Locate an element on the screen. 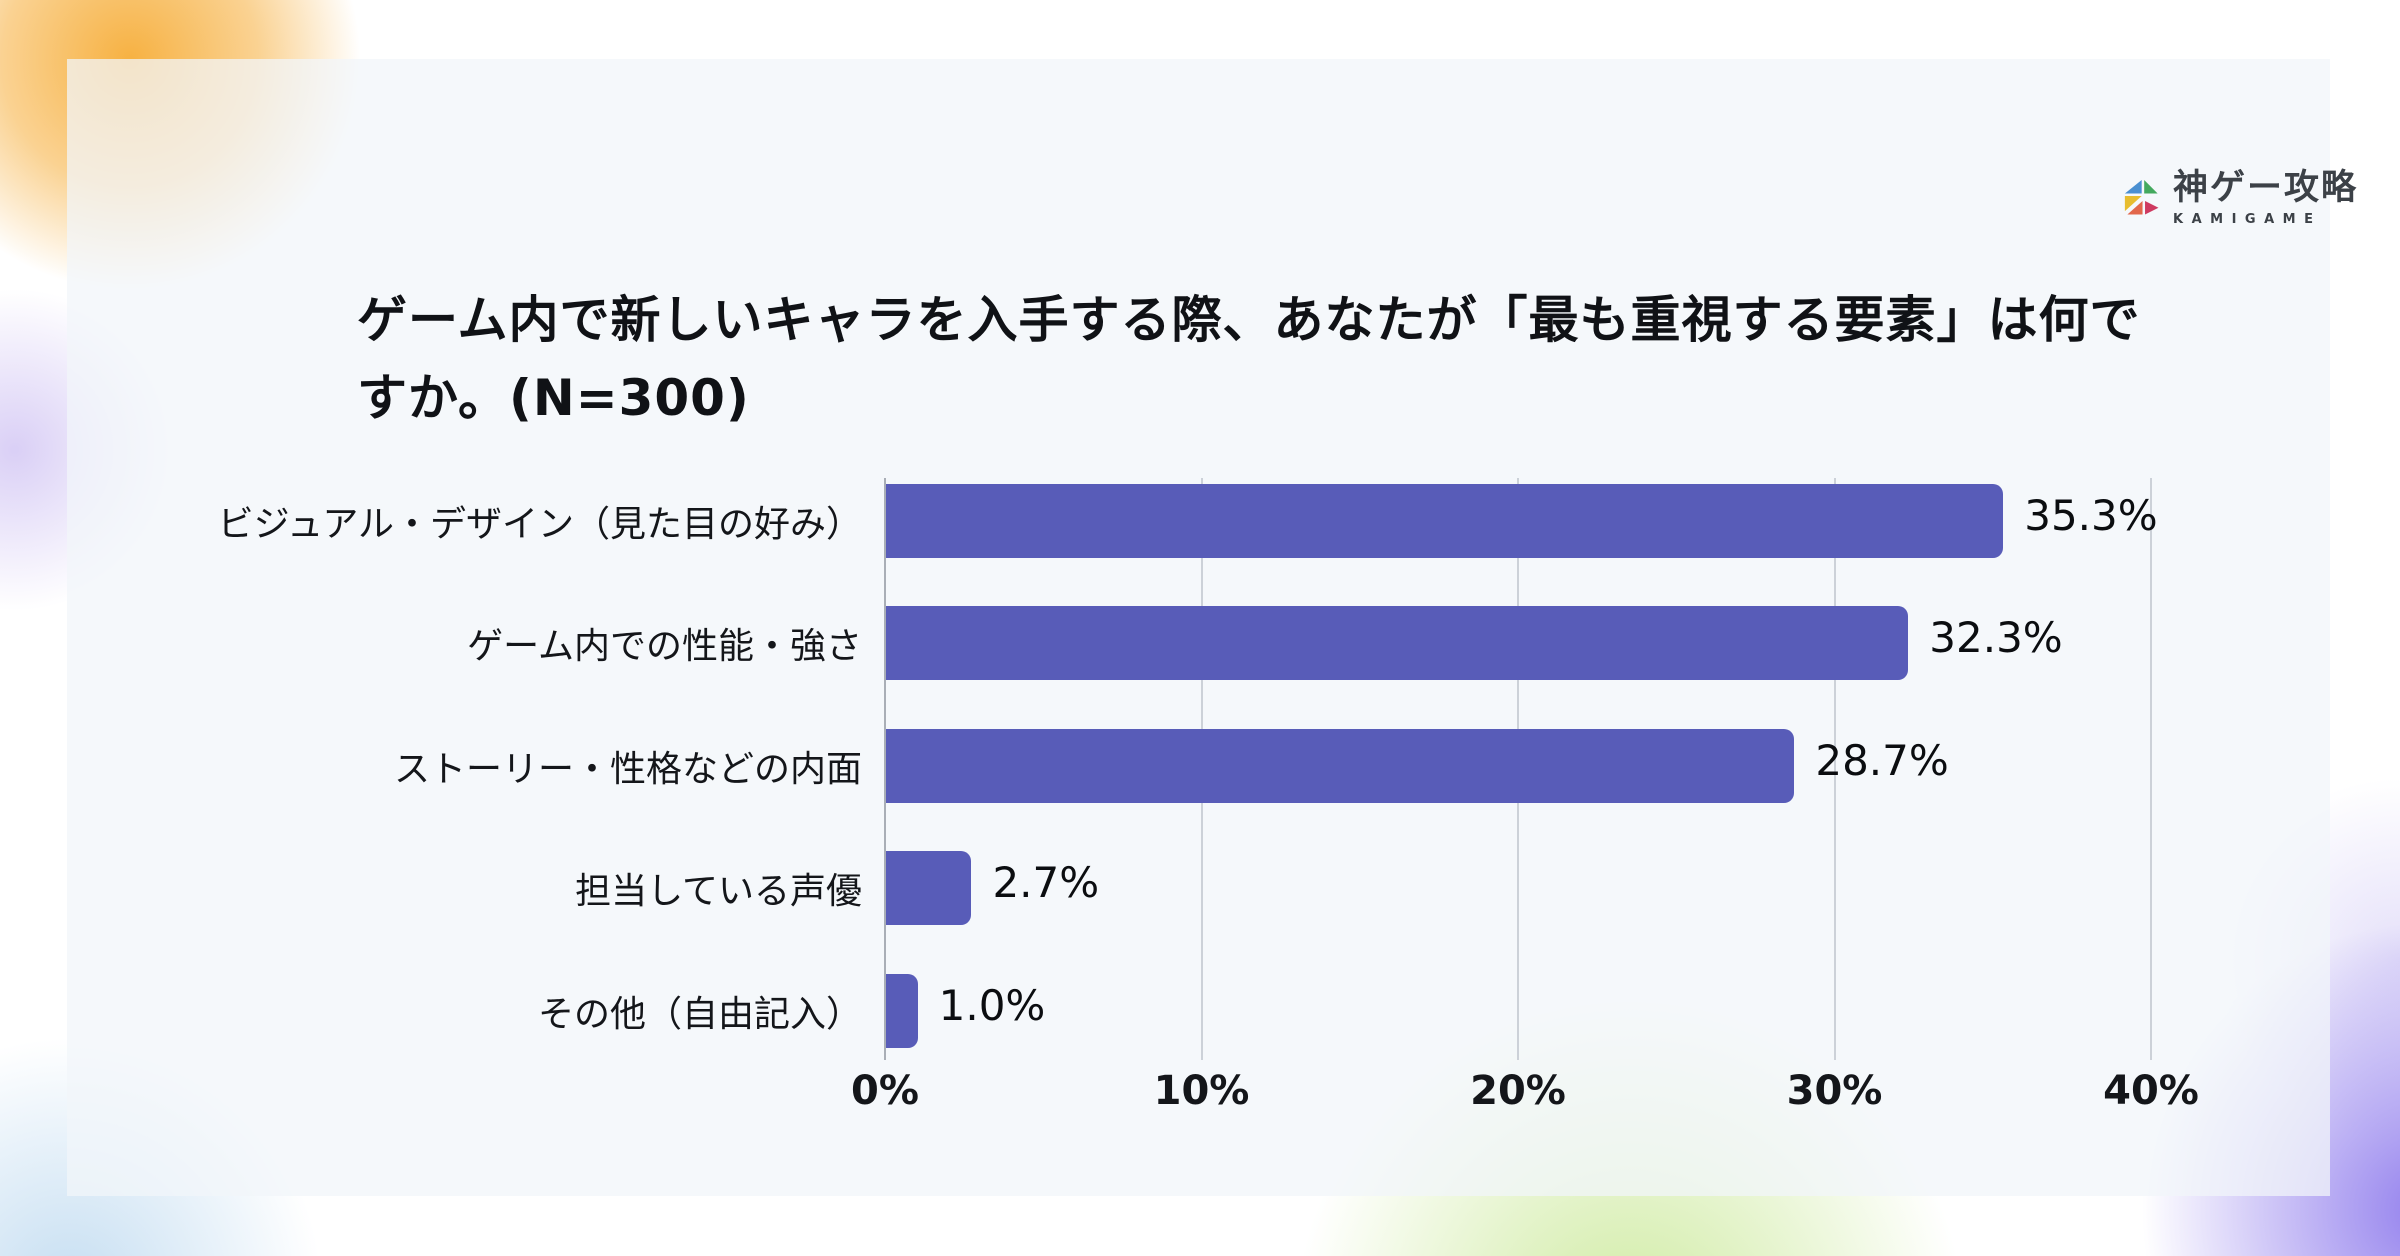 This screenshot has height=1256, width=2400. x-tick-label: 10% is located at coordinates (1201, 1091).